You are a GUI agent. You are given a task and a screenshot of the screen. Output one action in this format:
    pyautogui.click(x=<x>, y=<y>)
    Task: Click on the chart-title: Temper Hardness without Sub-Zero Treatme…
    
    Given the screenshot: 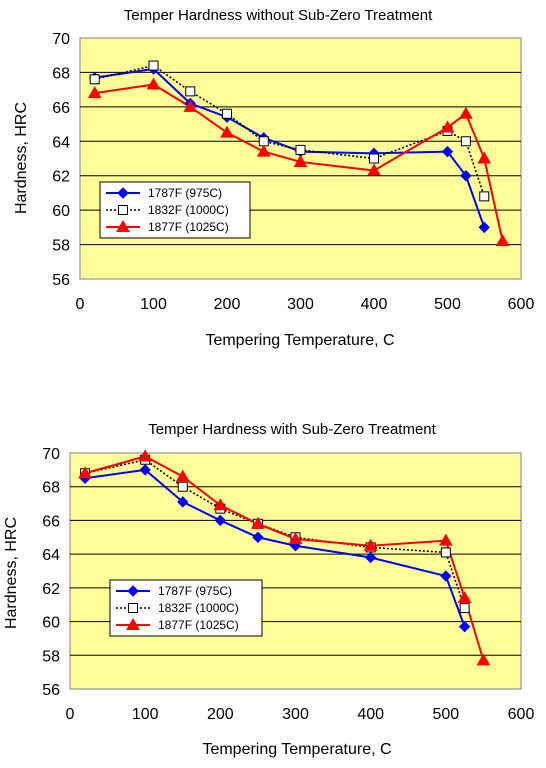 What is the action you would take?
    pyautogui.click(x=278, y=15)
    